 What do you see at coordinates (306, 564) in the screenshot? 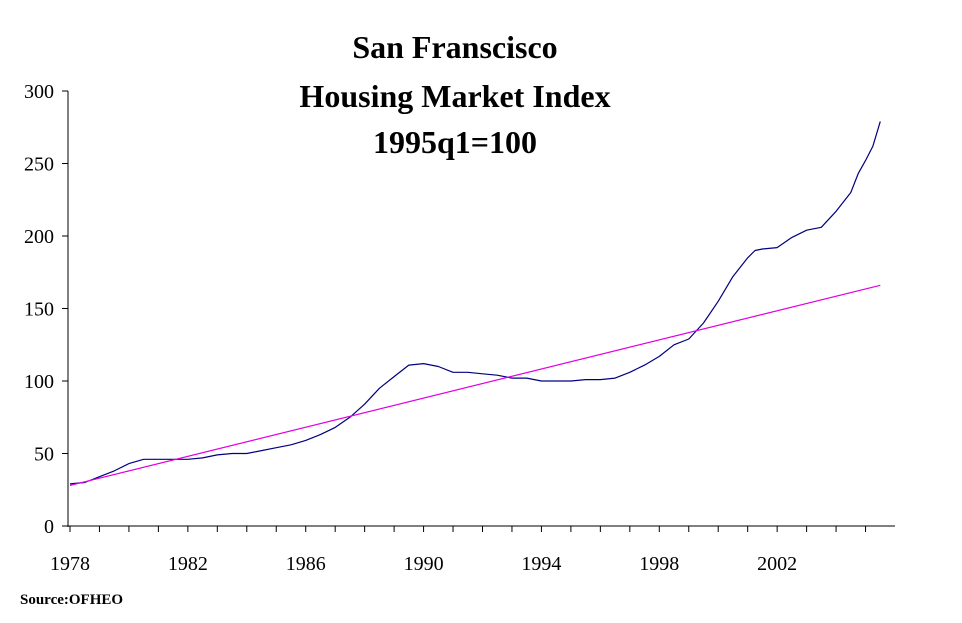
I see `x-tick-label: 1986` at bounding box center [306, 564].